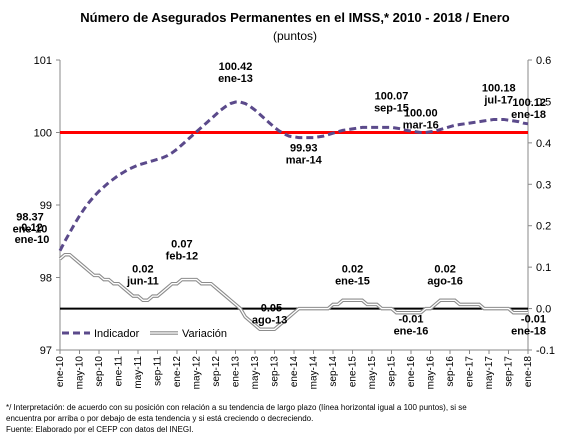 This screenshot has width=576, height=441. I want to click on y2-tick-label: 0.5, so click(543, 102).